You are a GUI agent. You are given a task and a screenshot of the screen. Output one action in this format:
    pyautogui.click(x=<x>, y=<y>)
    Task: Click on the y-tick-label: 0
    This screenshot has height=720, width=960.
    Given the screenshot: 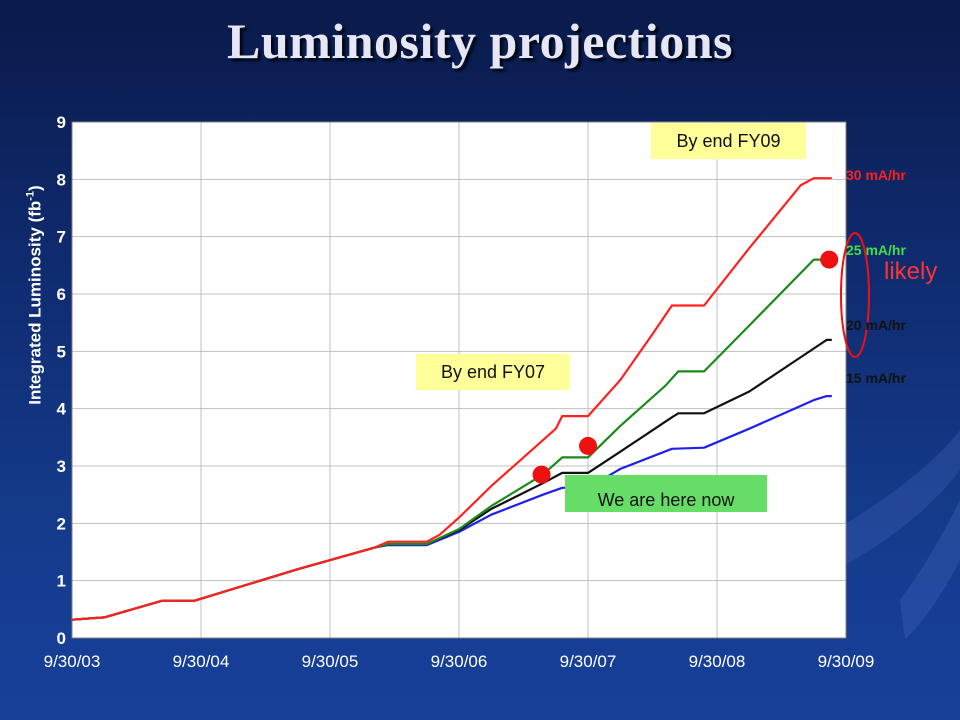 What is the action you would take?
    pyautogui.click(x=61, y=638)
    